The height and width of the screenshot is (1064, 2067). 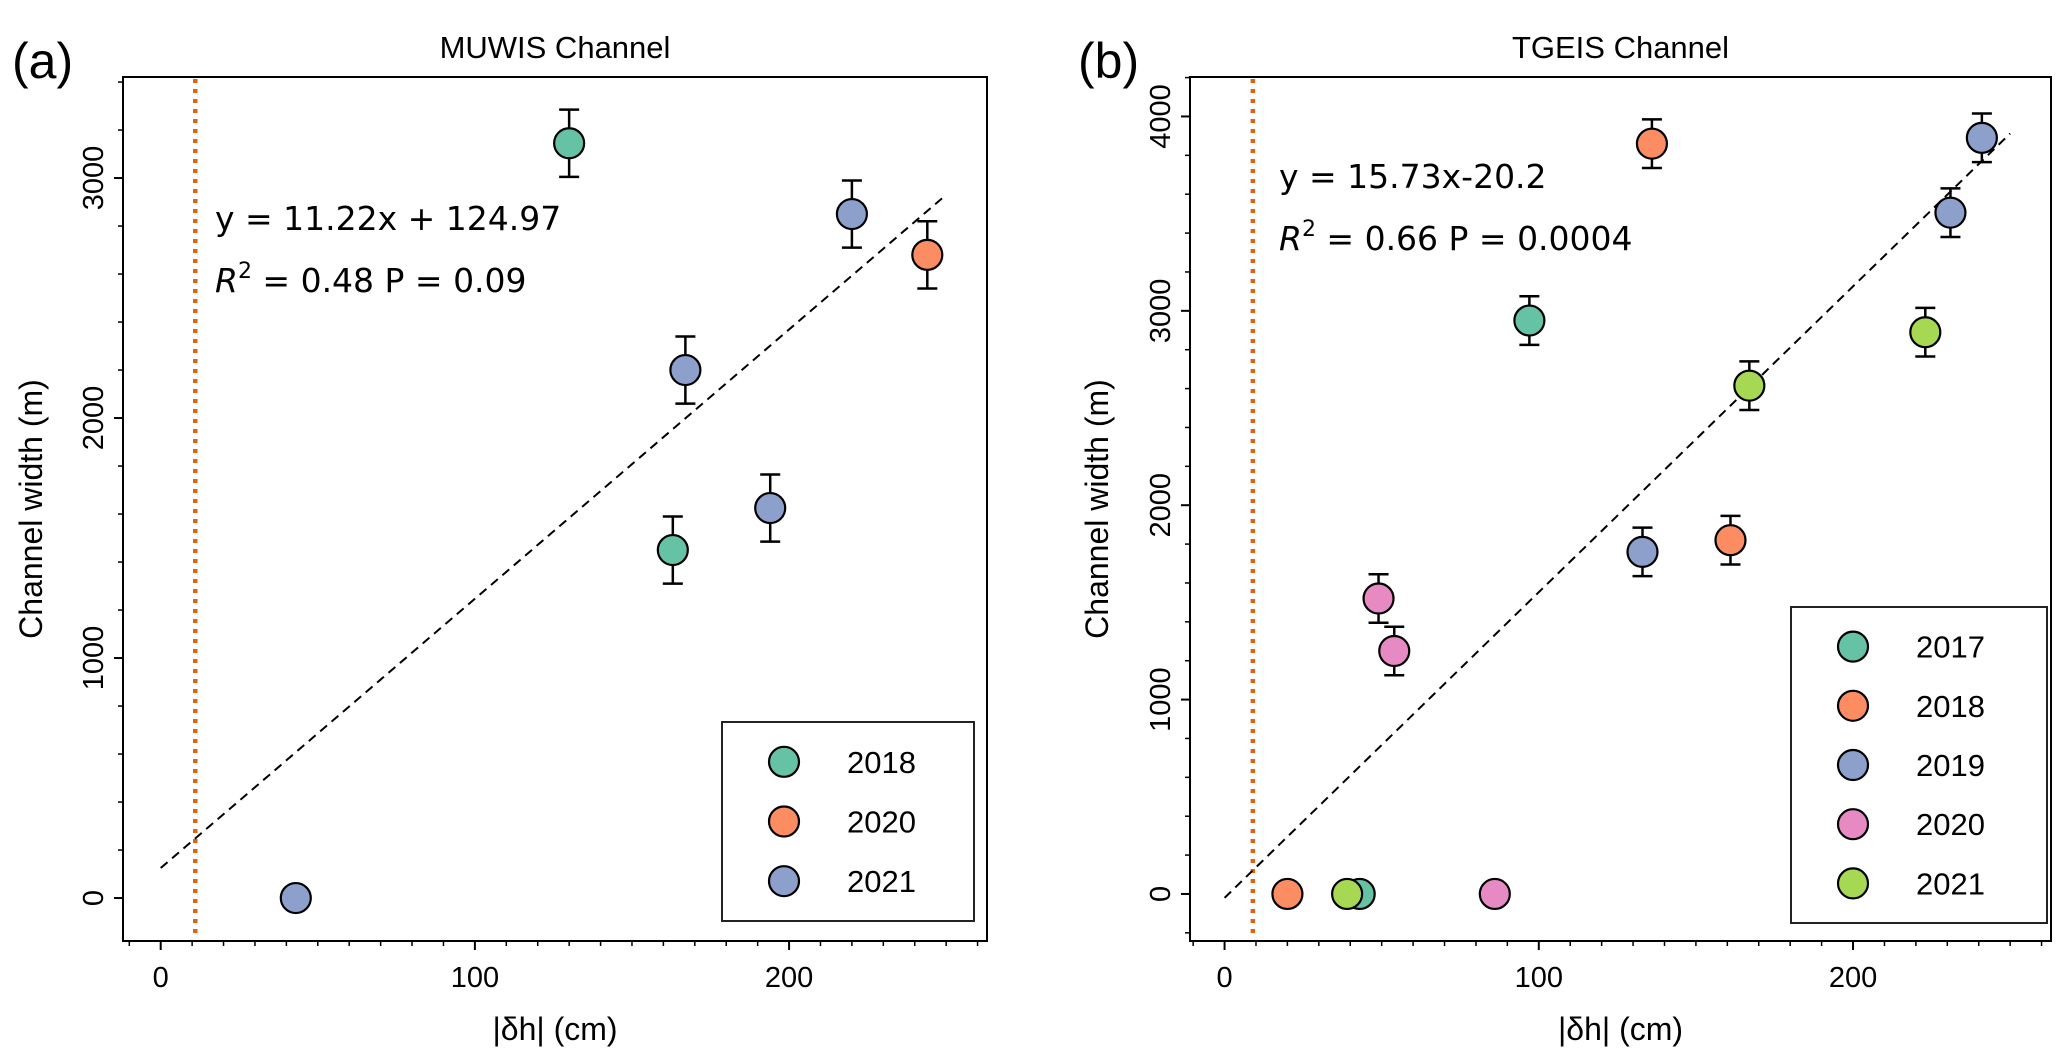 I want to click on panel-label: (b), so click(x=1108, y=61).